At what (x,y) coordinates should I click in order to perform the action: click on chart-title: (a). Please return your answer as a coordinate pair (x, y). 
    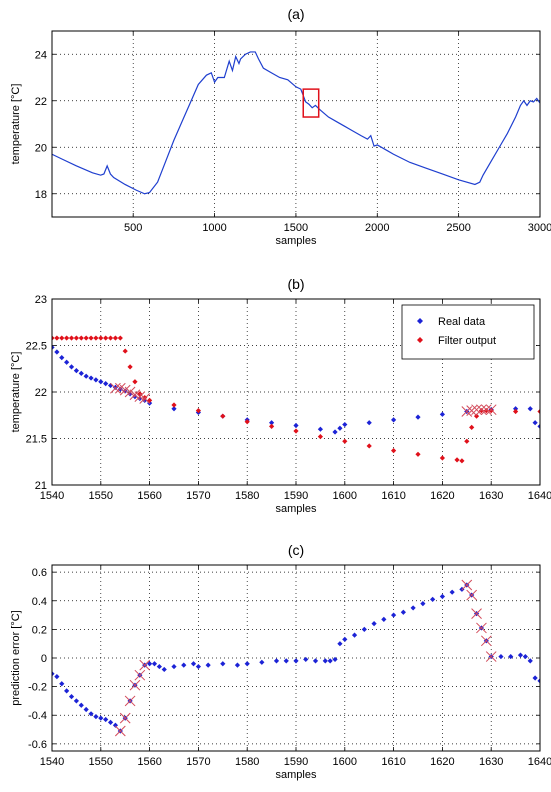
    Looking at the image, I should click on (295, 14).